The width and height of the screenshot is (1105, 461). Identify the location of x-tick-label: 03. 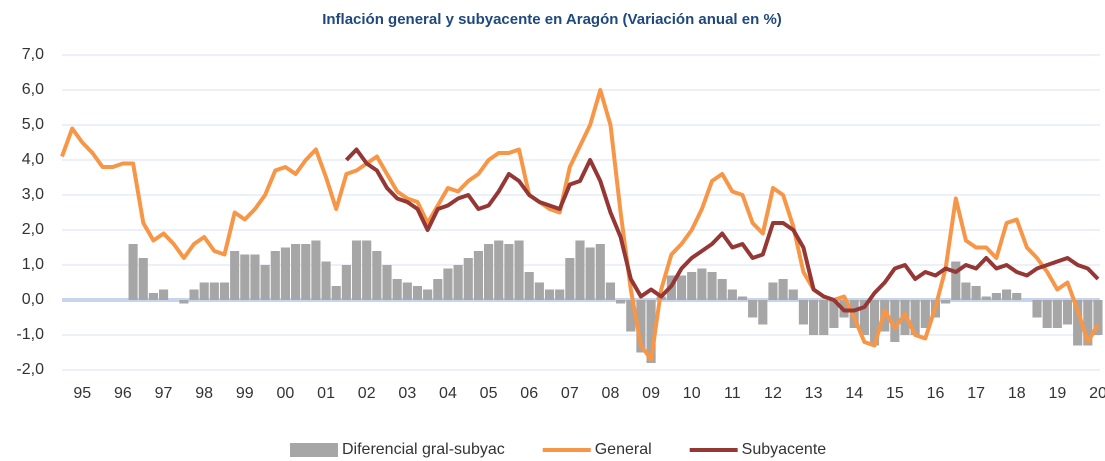
(407, 393).